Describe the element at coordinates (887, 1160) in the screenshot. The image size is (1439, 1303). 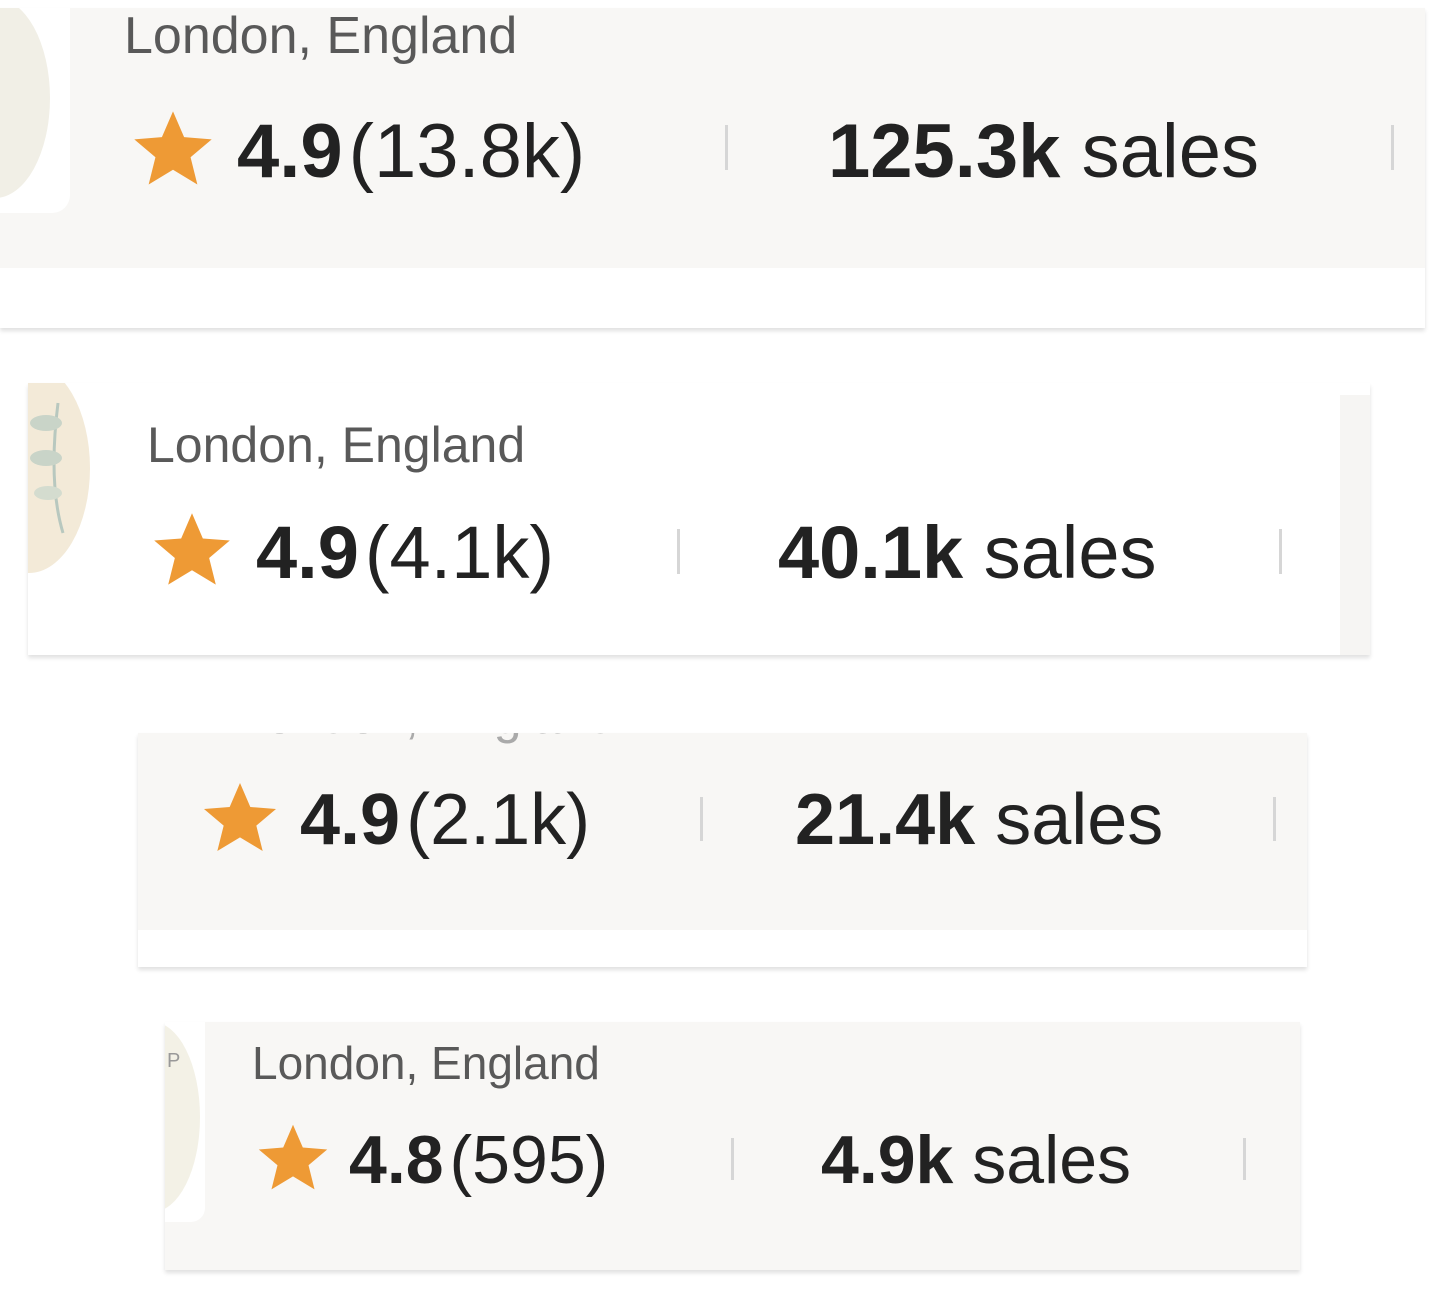
I see `sales-count: 4.9k` at that location.